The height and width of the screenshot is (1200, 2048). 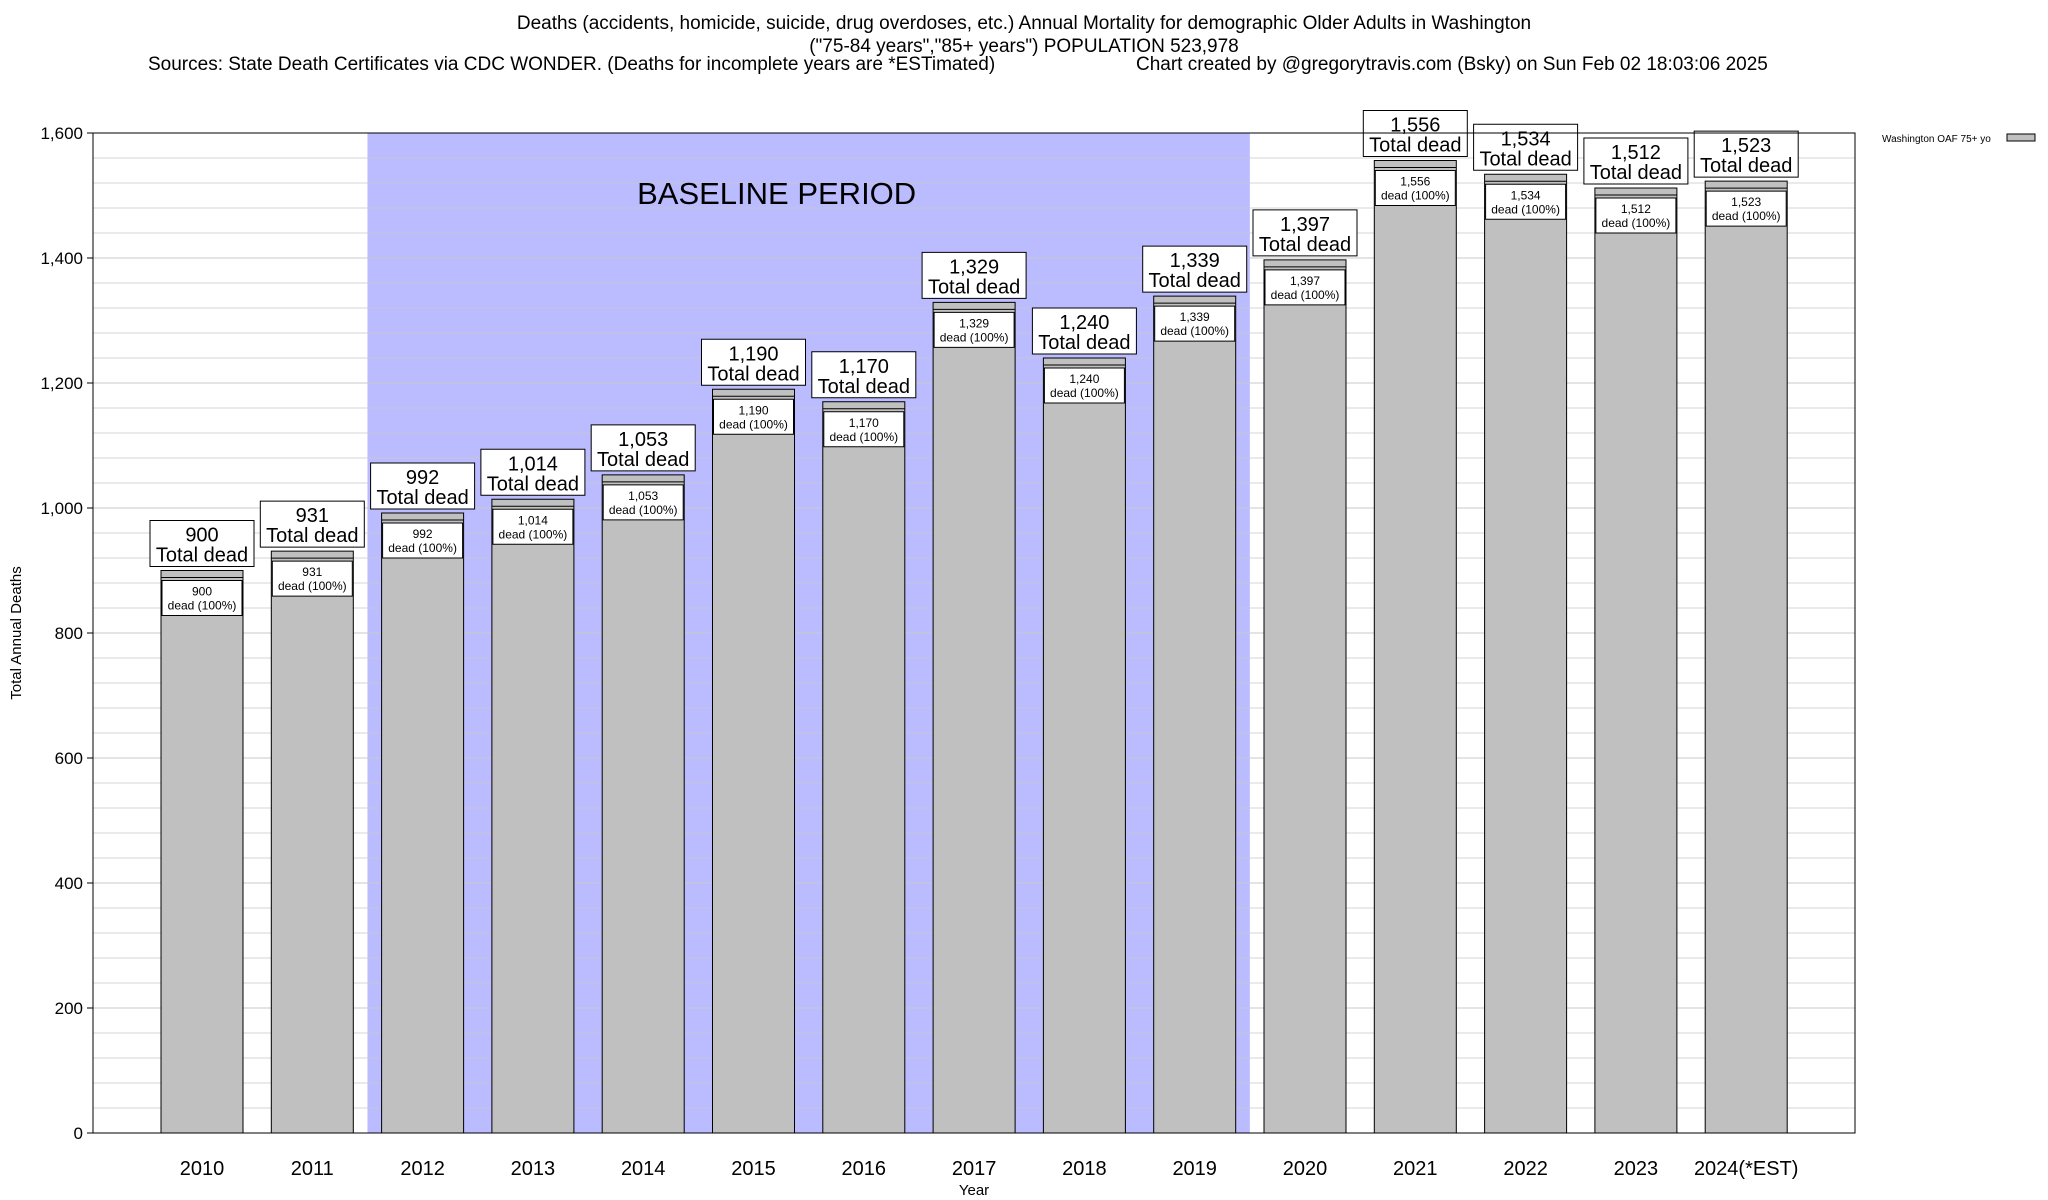 I want to click on top-value-label: 931, so click(x=312, y=516).